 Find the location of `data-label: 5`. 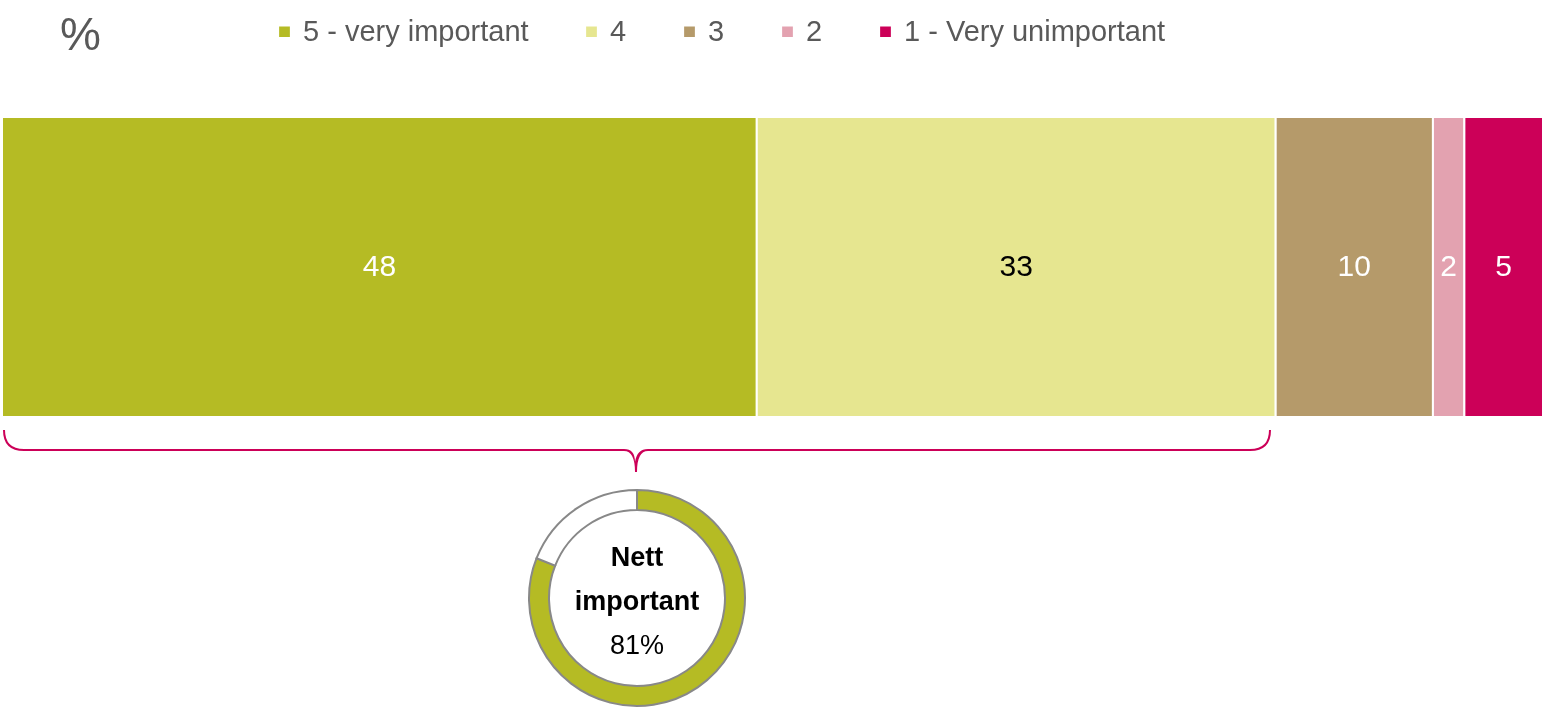

data-label: 5 is located at coordinates (1504, 265).